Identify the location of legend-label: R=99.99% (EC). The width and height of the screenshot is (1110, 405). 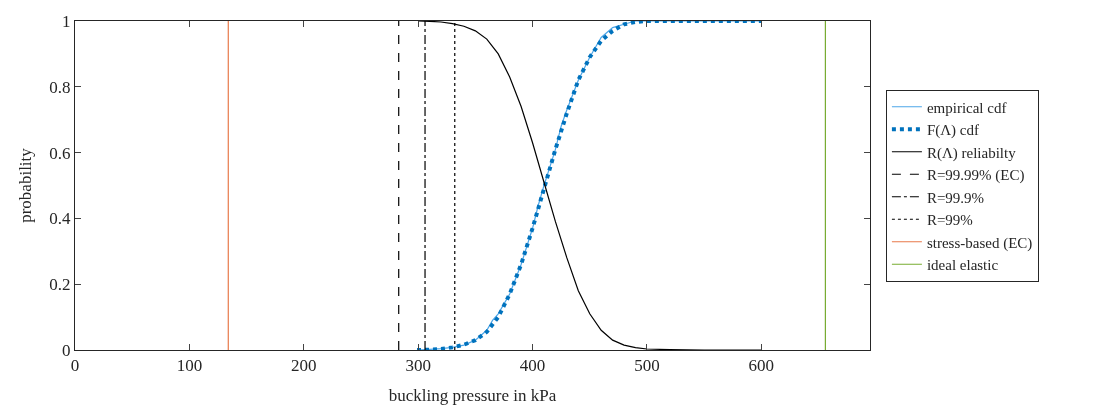
(975, 176).